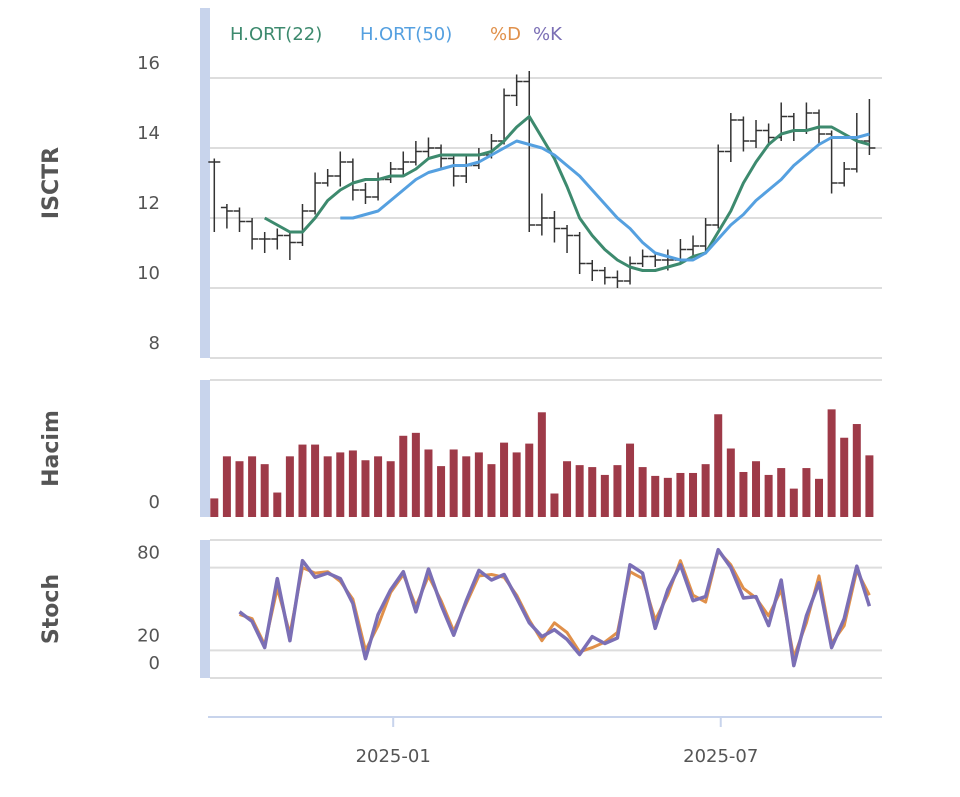  I want to click on y-tick-label: 20, so click(148, 635).